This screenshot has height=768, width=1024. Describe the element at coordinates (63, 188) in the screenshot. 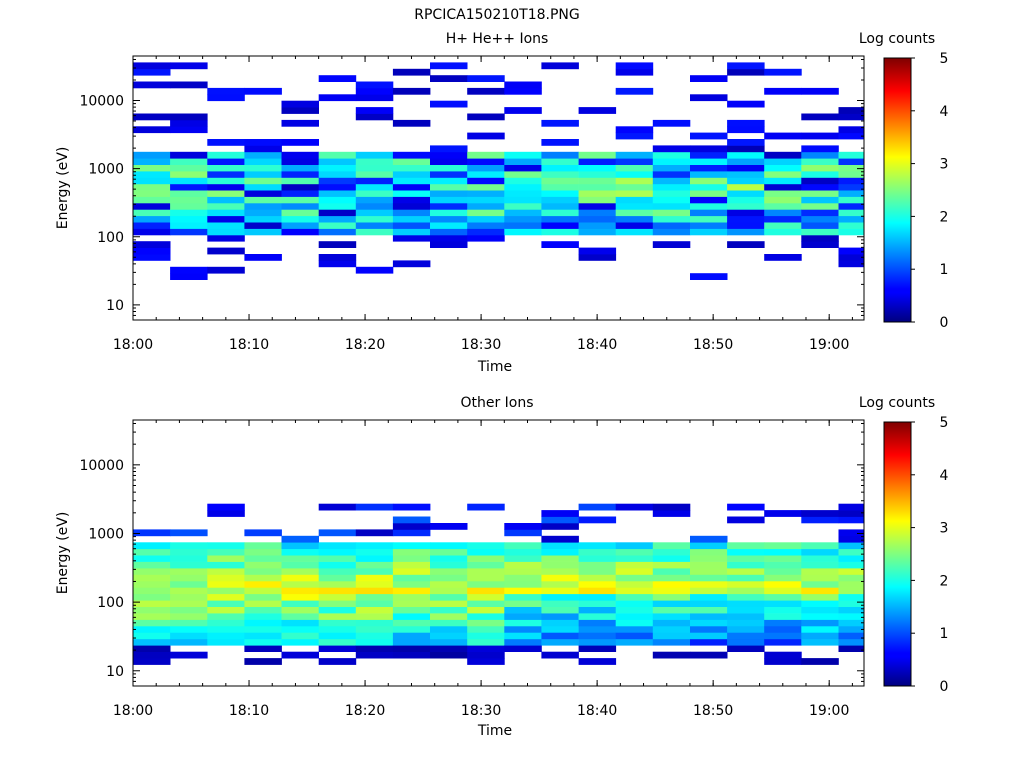

I see `y-axis-label: Energy (eV)` at that location.